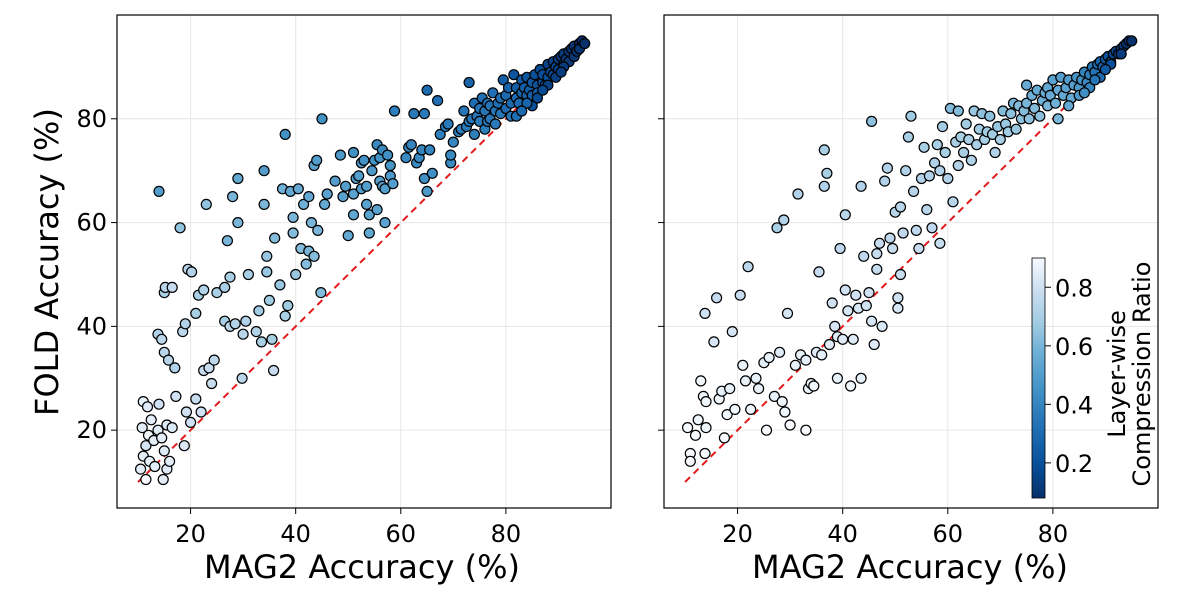 The height and width of the screenshot is (604, 1200). What do you see at coordinates (1069, 376) in the screenshot?
I see `colorbar-ticks: 0.2 0.4 0.6 0.8` at bounding box center [1069, 376].